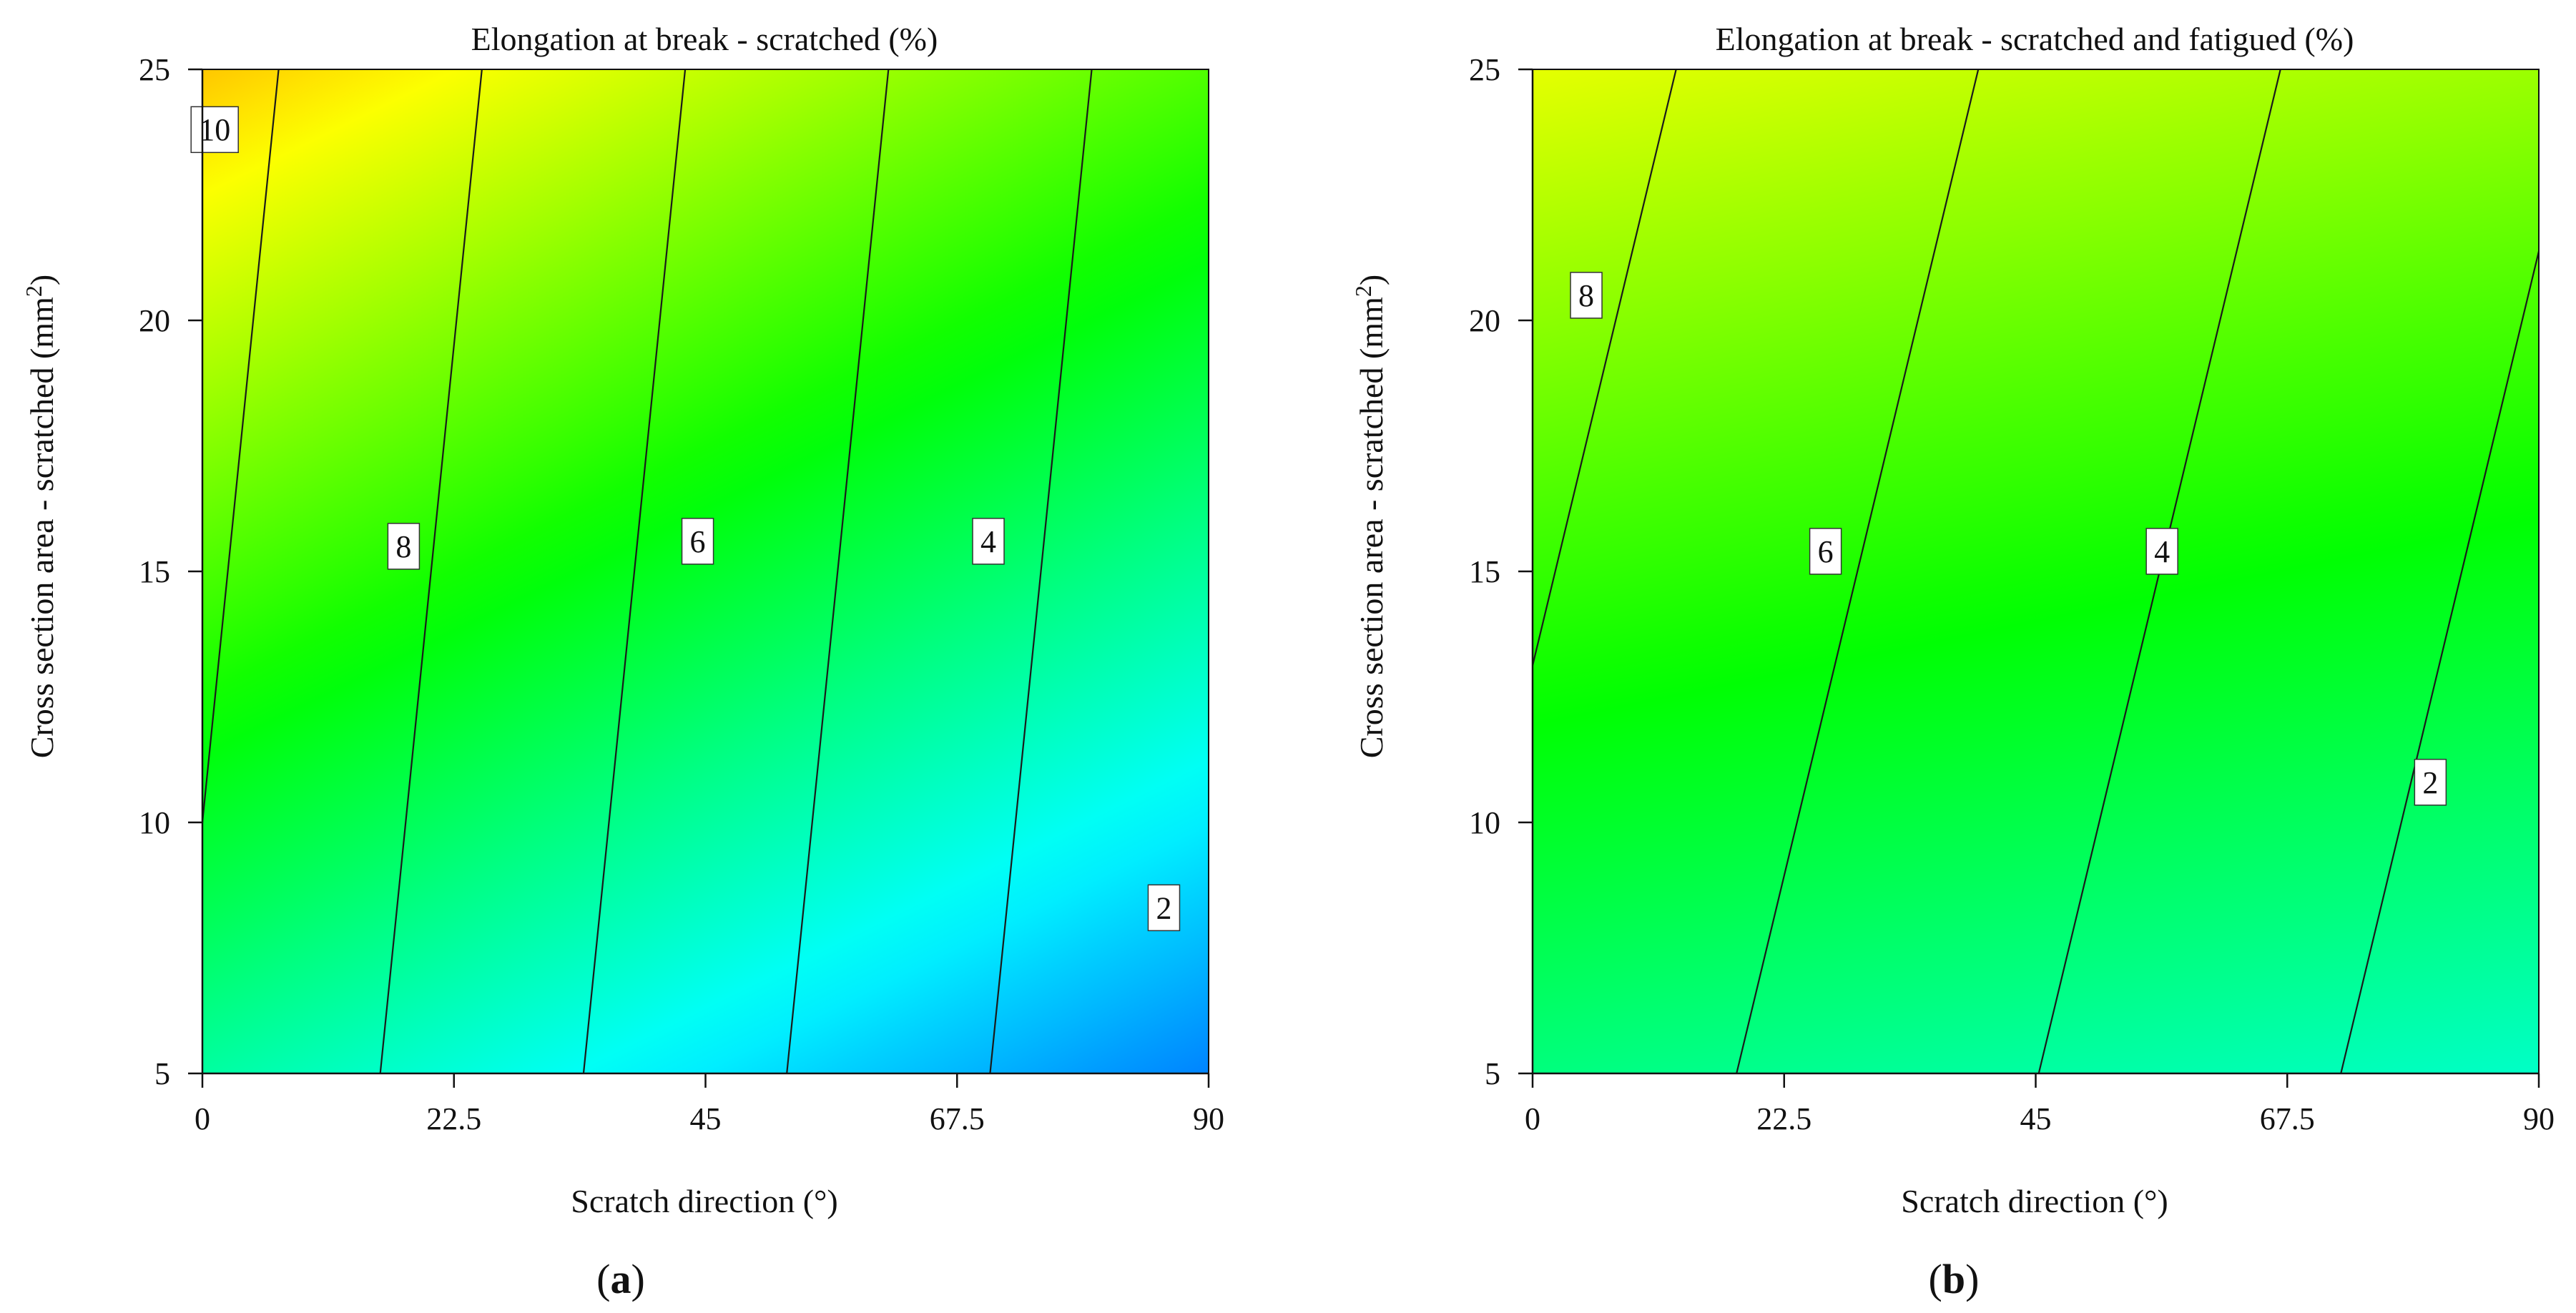 The width and height of the screenshot is (2576, 1313). Describe the element at coordinates (1370, 516) in the screenshot. I see `y-axis-label-b: Cross section area - scratched (mm2)` at that location.